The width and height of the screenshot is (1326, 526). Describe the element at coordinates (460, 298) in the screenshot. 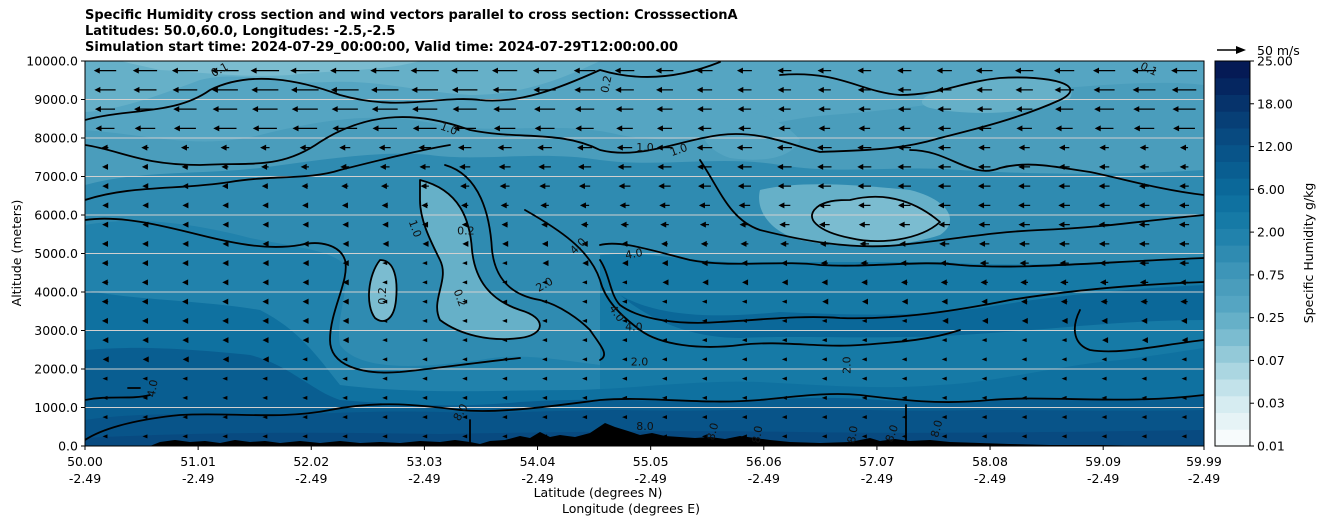

I see `contour-label: 0.2` at that location.